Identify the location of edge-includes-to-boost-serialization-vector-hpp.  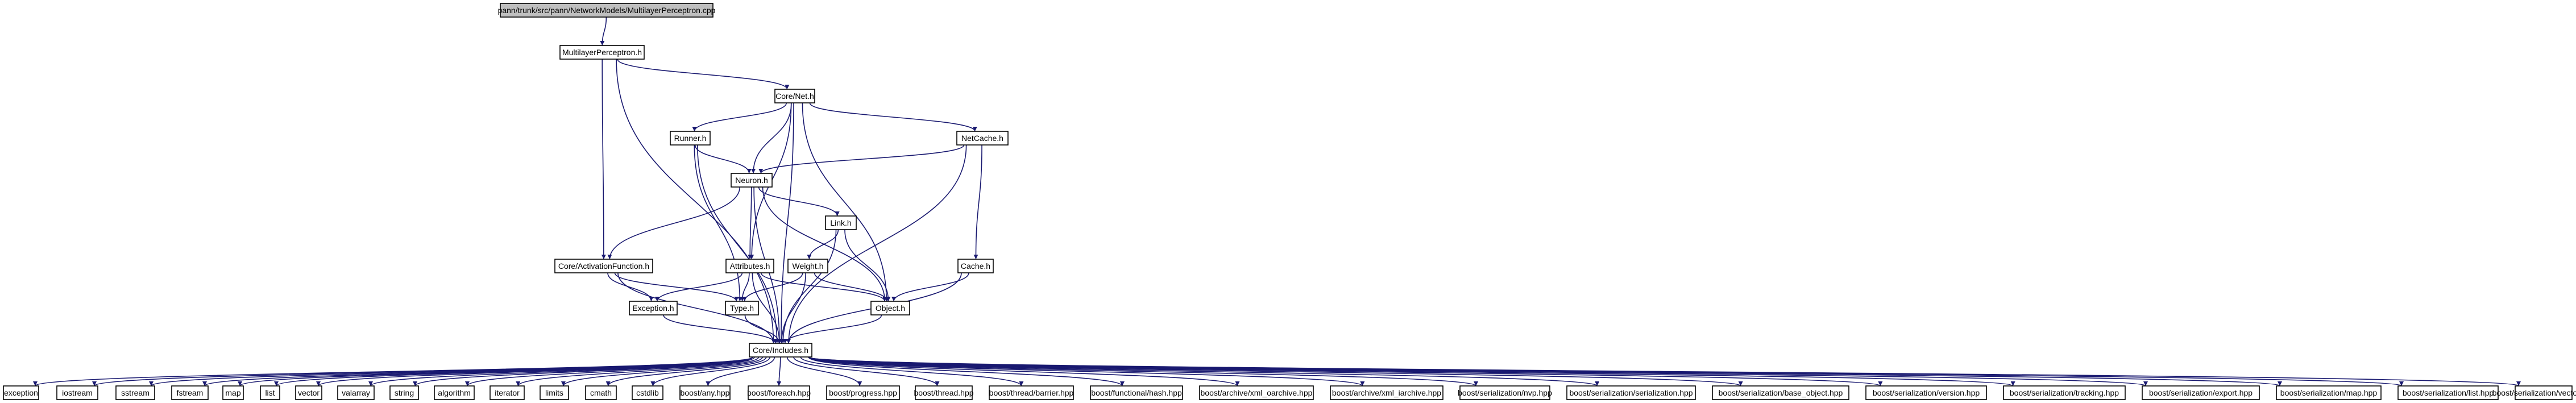
(1664, 372).